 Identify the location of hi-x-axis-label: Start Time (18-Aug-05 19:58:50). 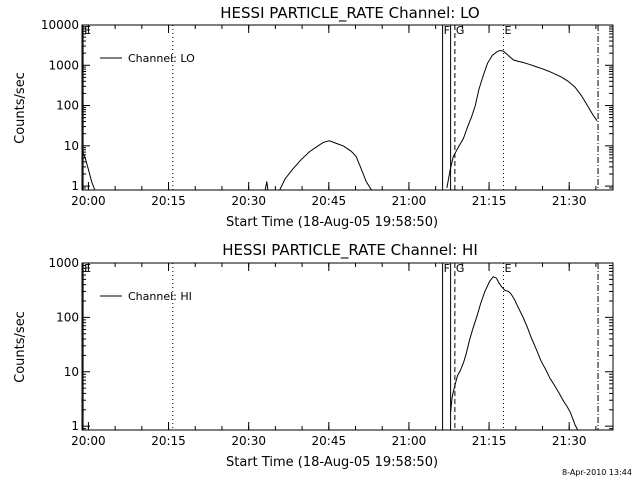
(332, 462).